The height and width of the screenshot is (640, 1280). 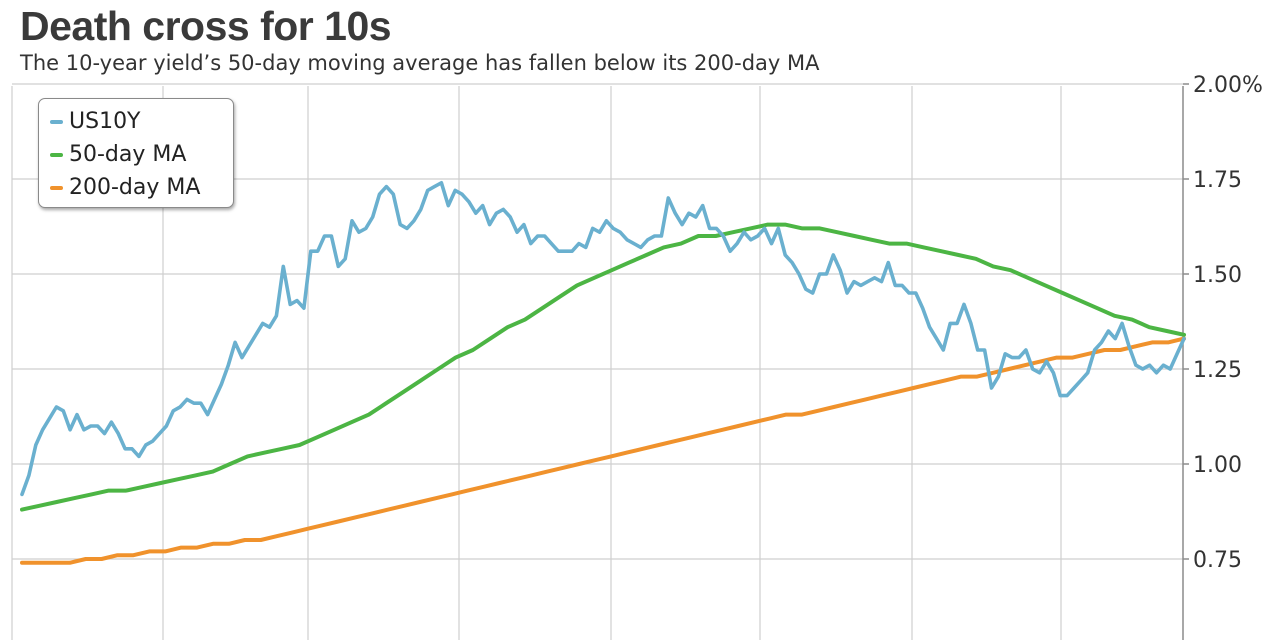 I want to click on chart-legend: US10Y 50-day MA 200-day MA, so click(x=136, y=153).